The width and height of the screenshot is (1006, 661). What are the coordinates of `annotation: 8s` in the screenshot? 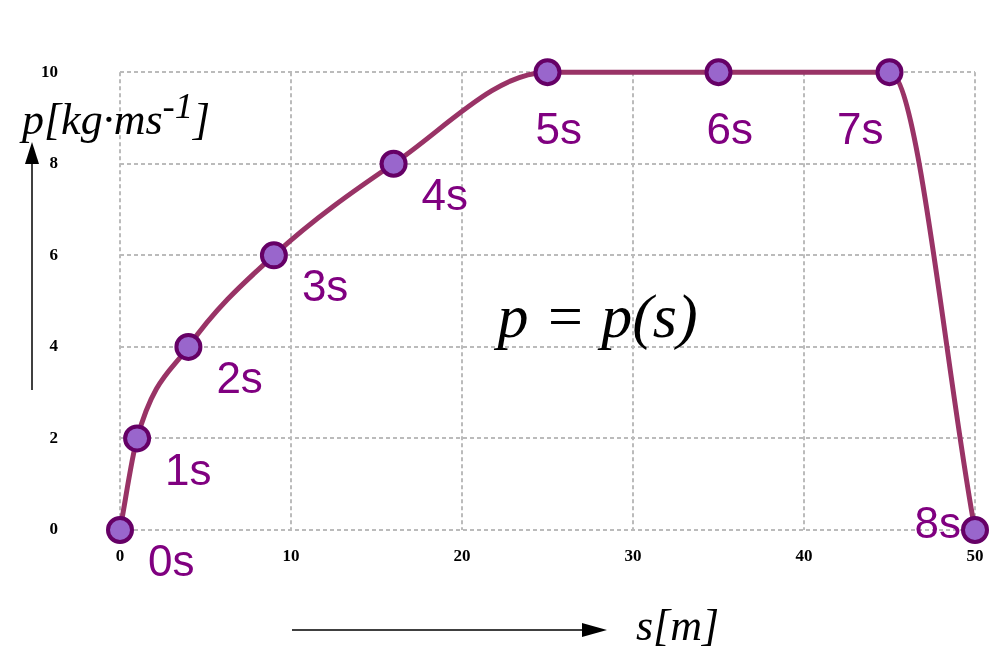 It's located at (937, 523).